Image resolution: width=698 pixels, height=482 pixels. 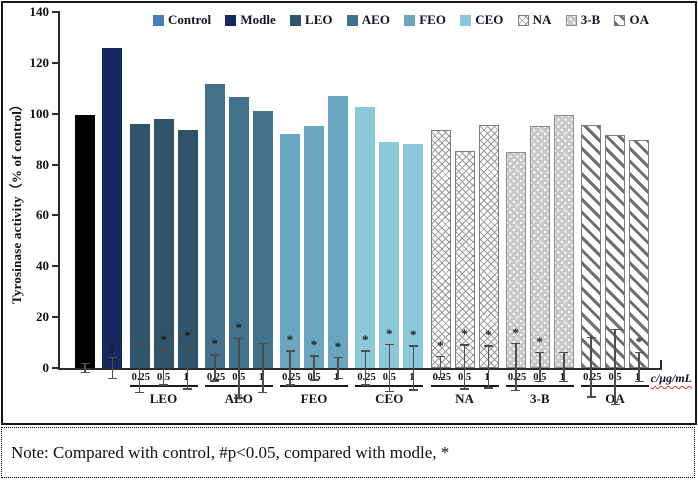 I want to click on bar-NA-1: *, so click(x=488, y=257).